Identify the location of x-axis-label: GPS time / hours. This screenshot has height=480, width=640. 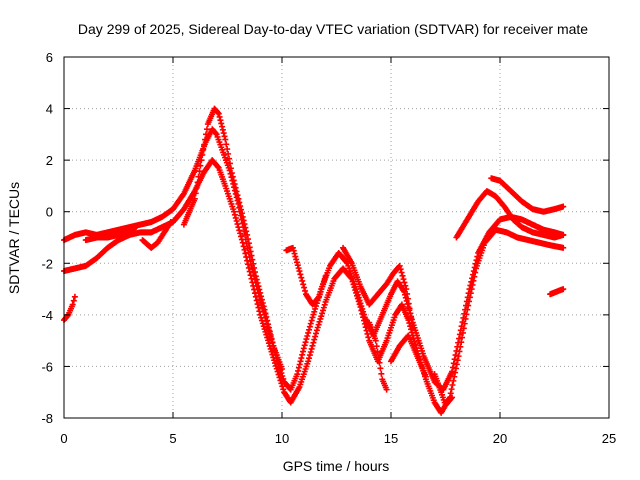
(336, 466).